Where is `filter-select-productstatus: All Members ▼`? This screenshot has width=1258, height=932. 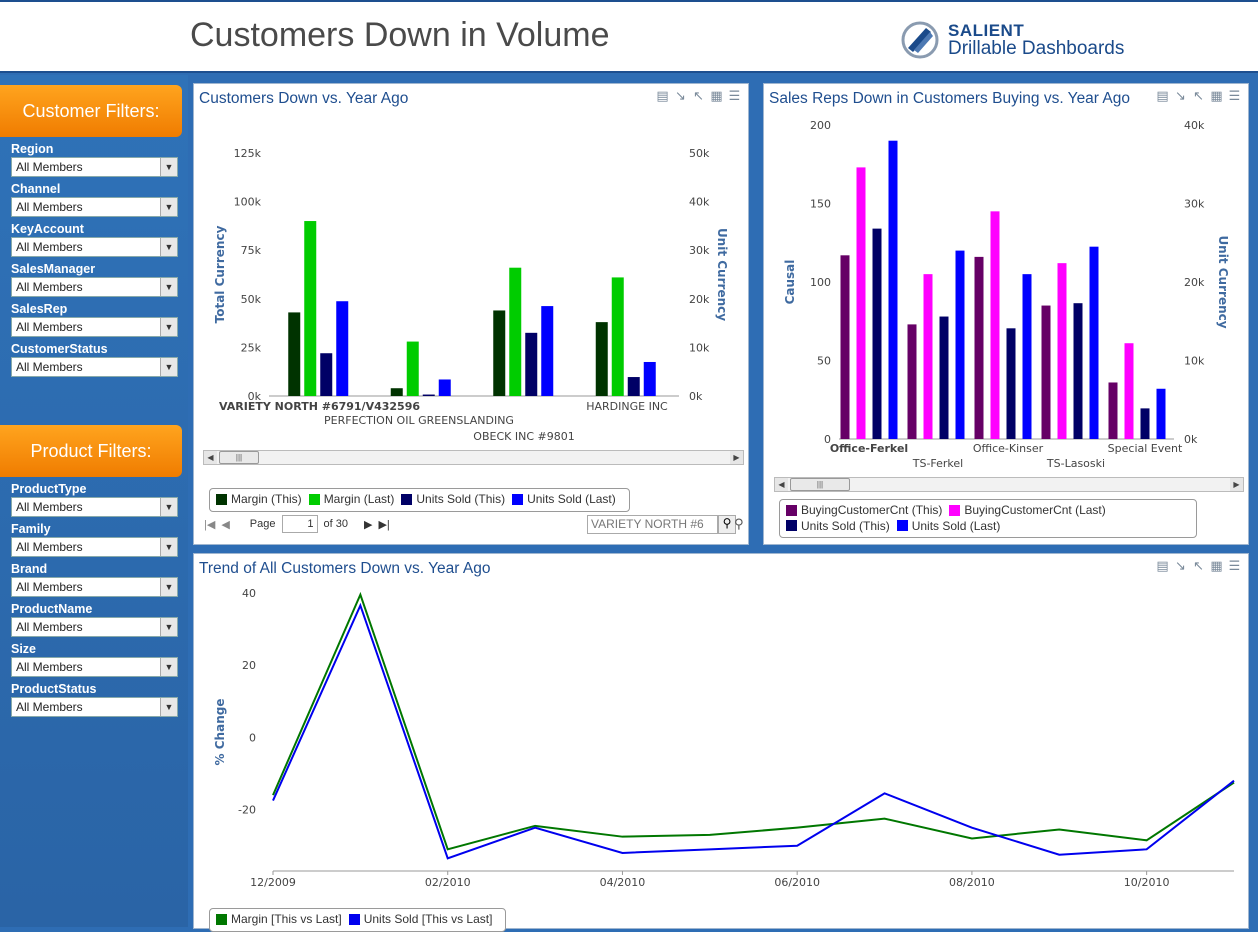
filter-select-productstatus: All Members ▼ is located at coordinates (94, 707).